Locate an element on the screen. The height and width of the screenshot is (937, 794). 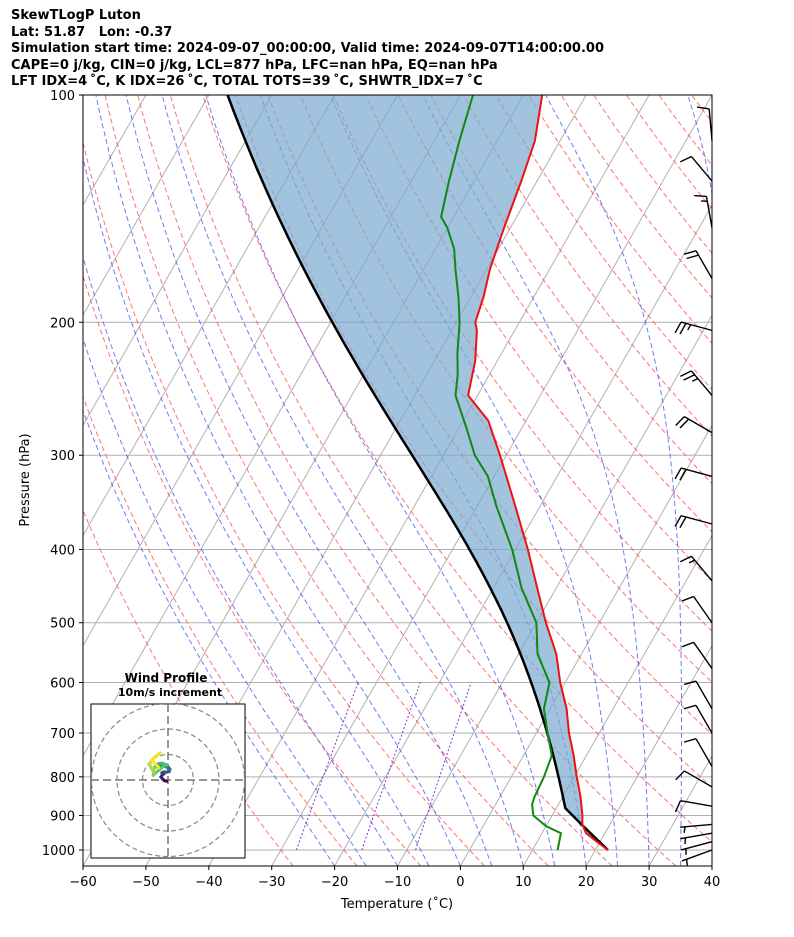
y-tick-label-1: 200 is located at coordinates (62, 323).